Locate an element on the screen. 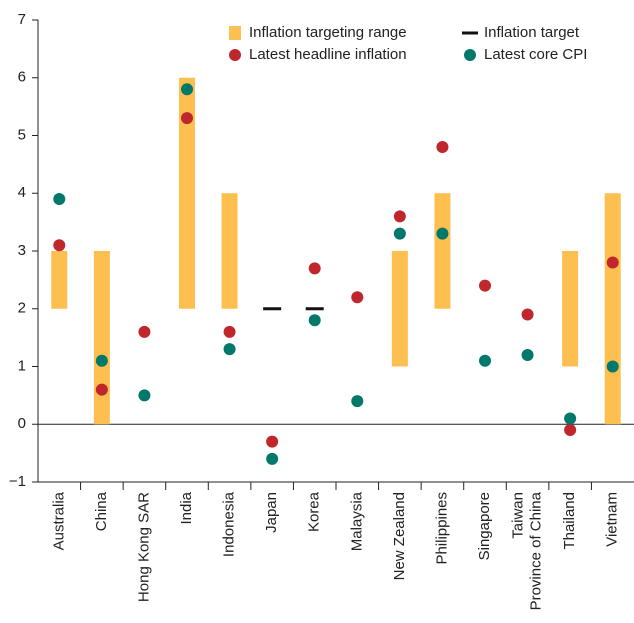 Image resolution: width=634 pixels, height=623 pixels. x-tick-label-line: Hong Kong SAR is located at coordinates (143, 547).